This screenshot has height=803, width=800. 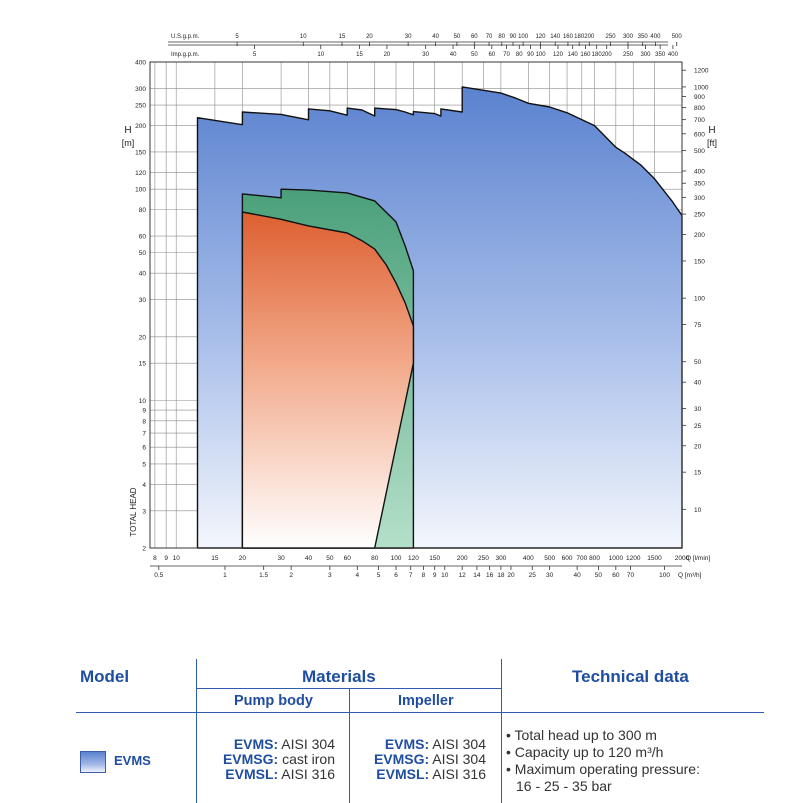 What do you see at coordinates (699, 299) in the screenshot?
I see `y-right-tick-8: 100` at bounding box center [699, 299].